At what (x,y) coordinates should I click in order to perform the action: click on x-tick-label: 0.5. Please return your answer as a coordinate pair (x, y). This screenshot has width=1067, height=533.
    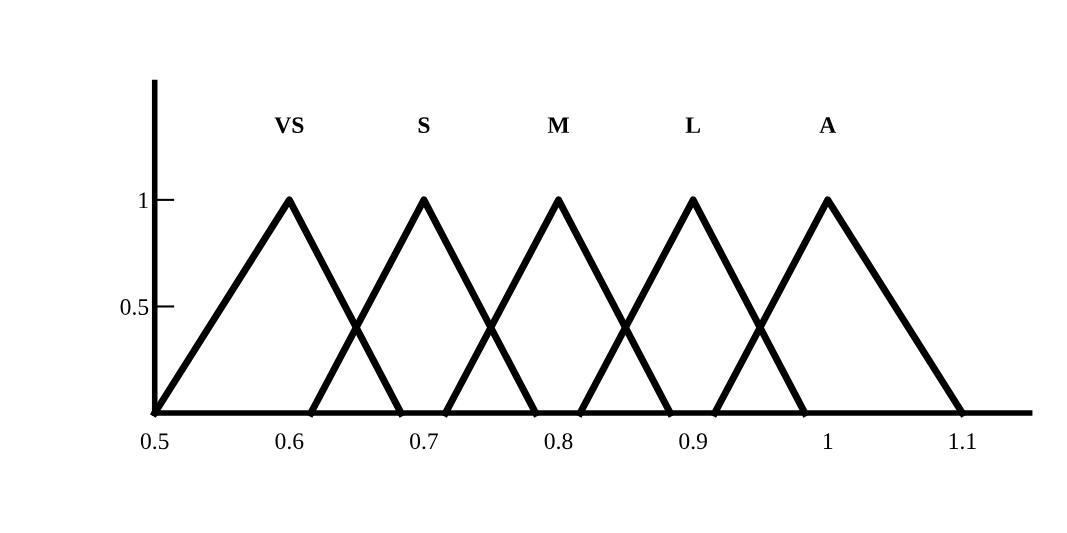
    Looking at the image, I should click on (154, 441).